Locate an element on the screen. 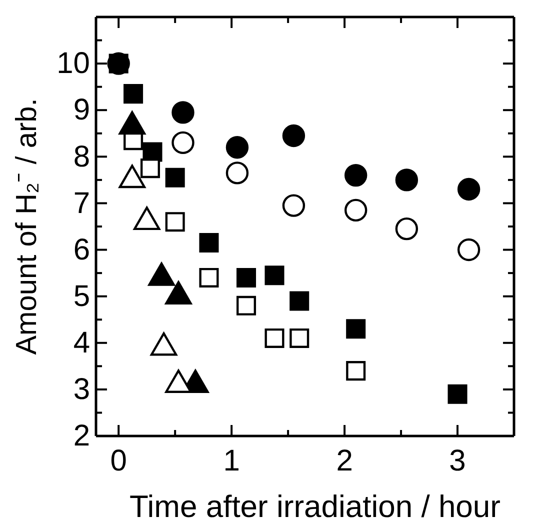  x-tick-label: 3 is located at coordinates (457, 461).